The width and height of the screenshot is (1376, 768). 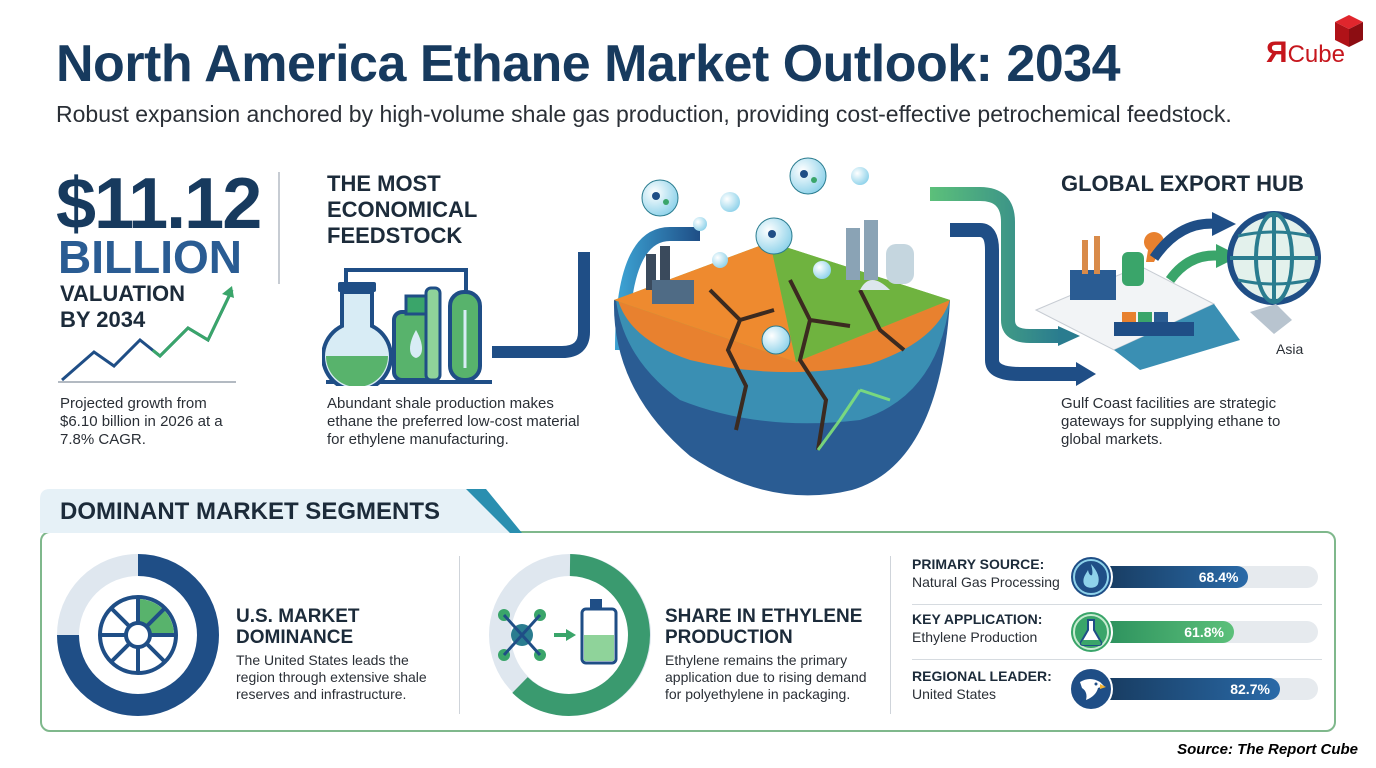 I want to click on report-cube-logo: ЯCube, so click(x=1318, y=41).